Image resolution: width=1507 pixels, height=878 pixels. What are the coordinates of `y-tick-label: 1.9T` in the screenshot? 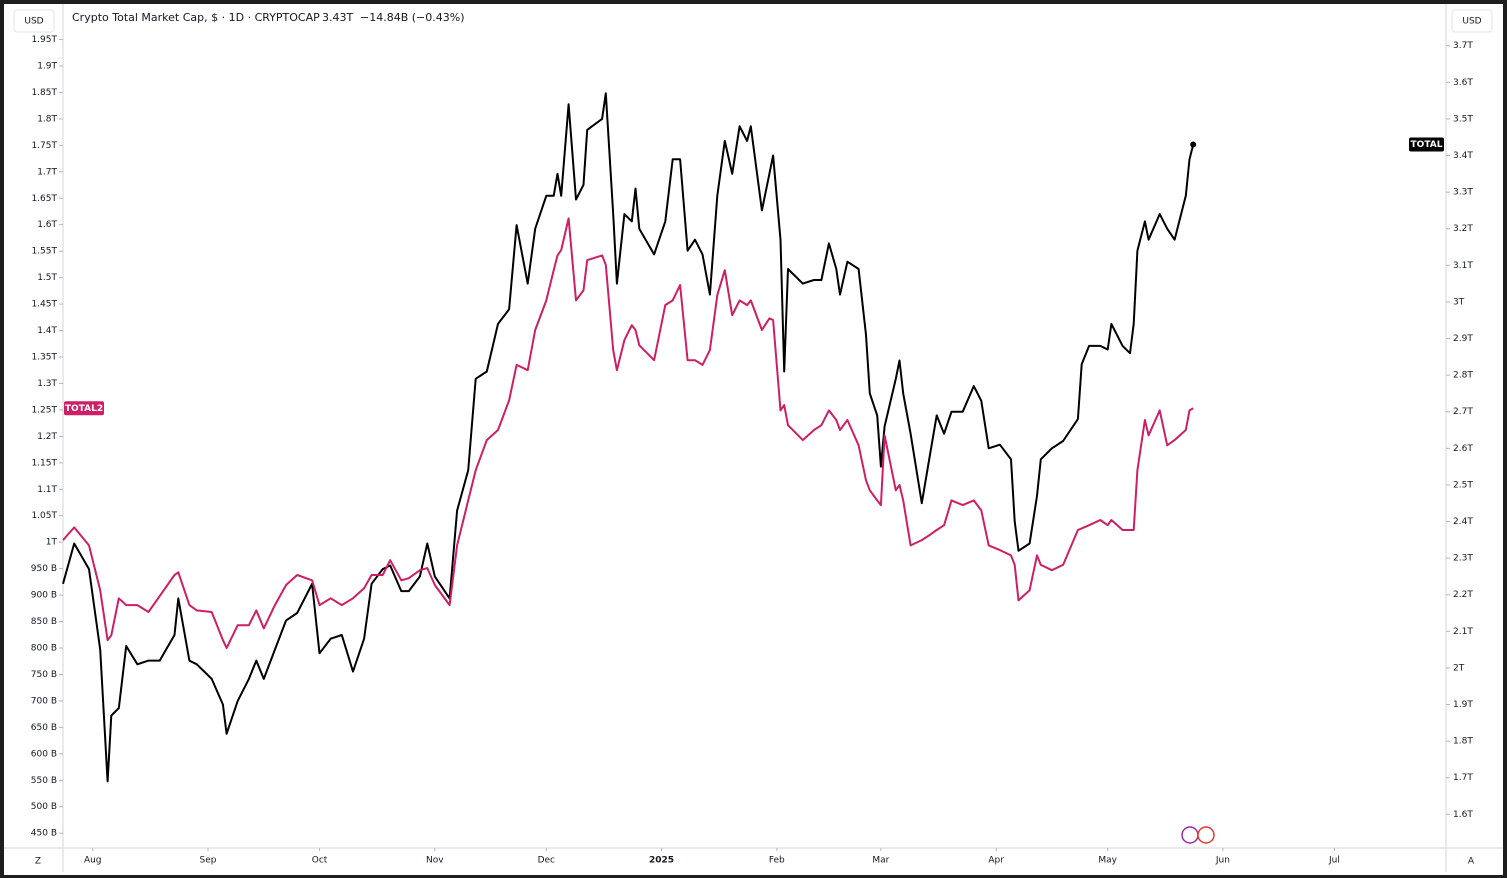 It's located at (47, 66).